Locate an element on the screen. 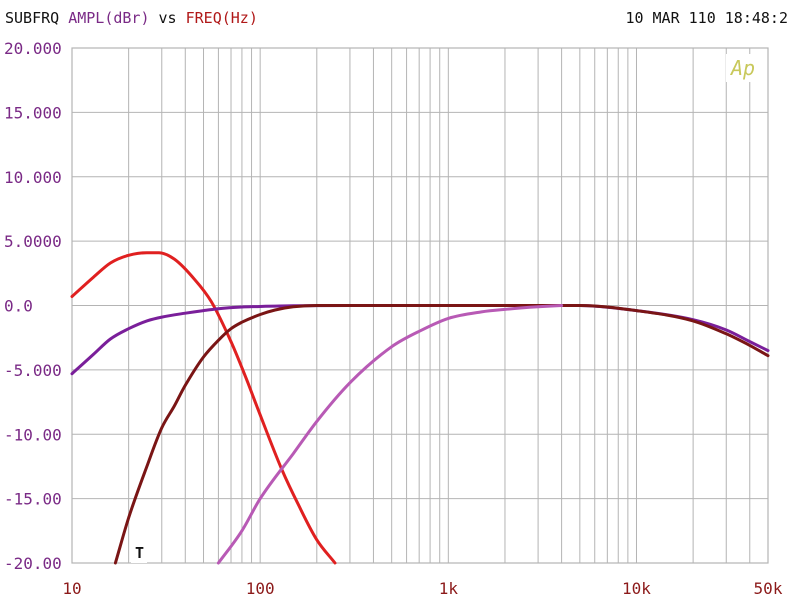 Image resolution: width=800 pixels, height=599 pixels. x-tick-label: 10k is located at coordinates (636, 588).